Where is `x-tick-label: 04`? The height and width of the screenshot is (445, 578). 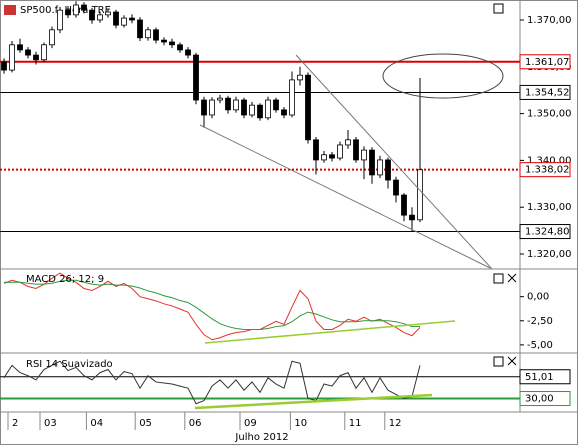
x-tick-label: 04 is located at coordinates (96, 423).